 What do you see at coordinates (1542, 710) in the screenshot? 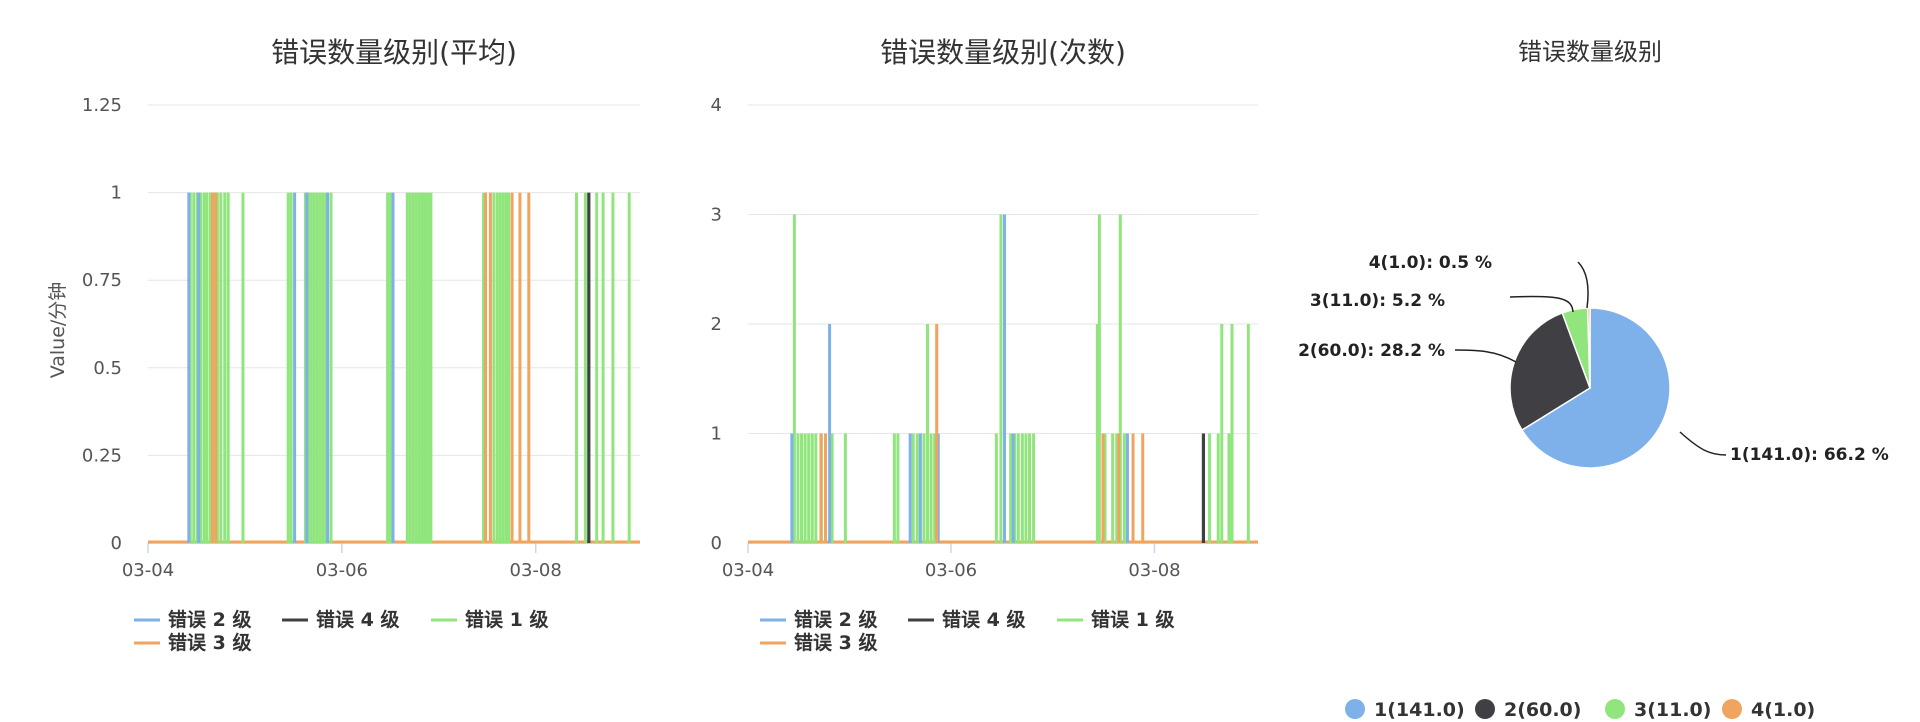
I see `legend-item: 2(60.0)` at bounding box center [1542, 710].